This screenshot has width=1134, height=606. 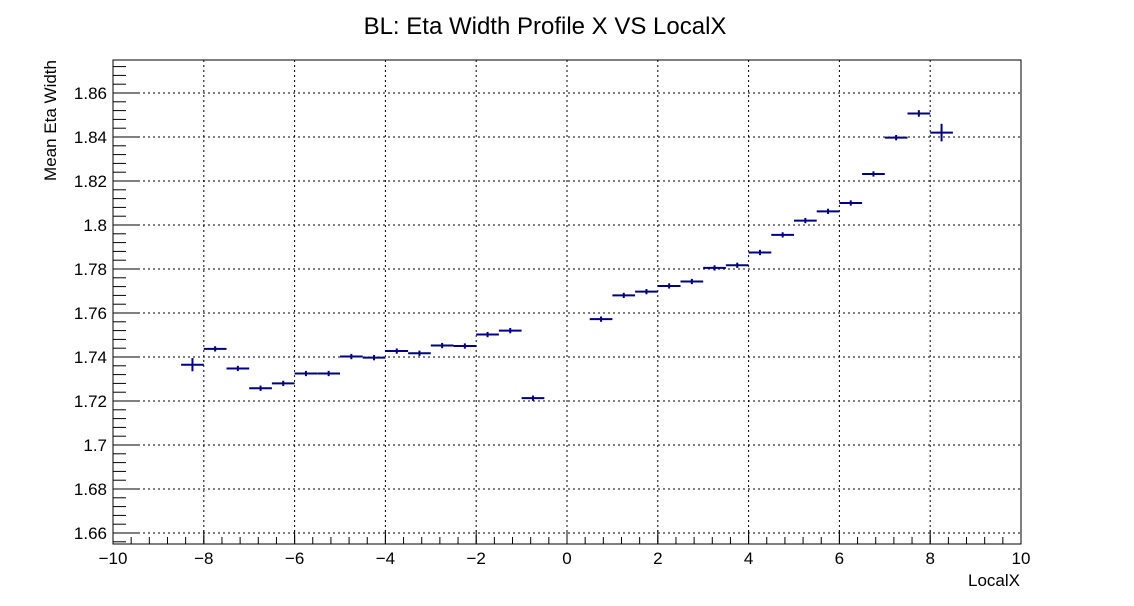 I want to click on x-tick-label: −2, so click(x=476, y=558).